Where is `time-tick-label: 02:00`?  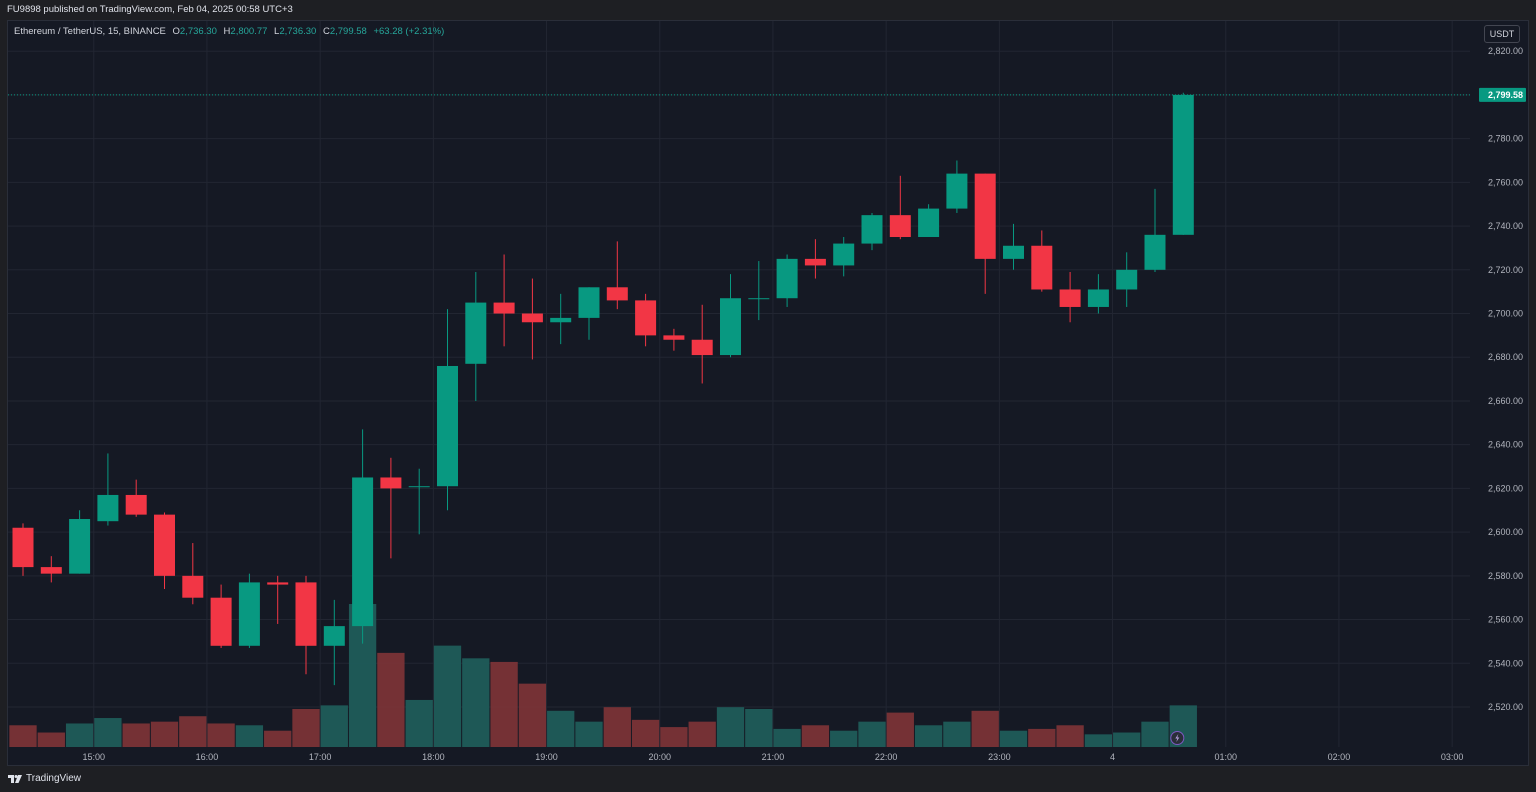
time-tick-label: 02:00 is located at coordinates (1339, 757).